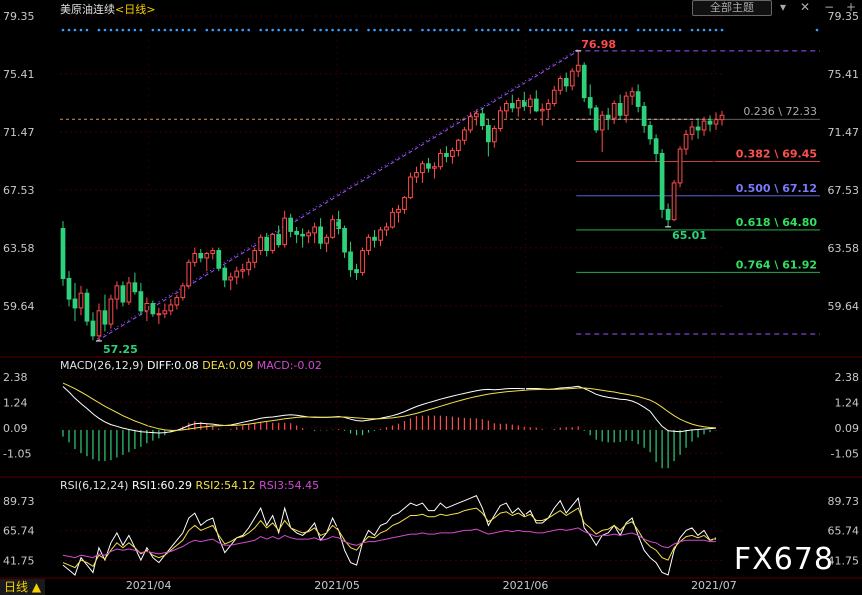 The width and height of the screenshot is (862, 595). I want to click on y-tick-label-right: 41.75, so click(844, 560).